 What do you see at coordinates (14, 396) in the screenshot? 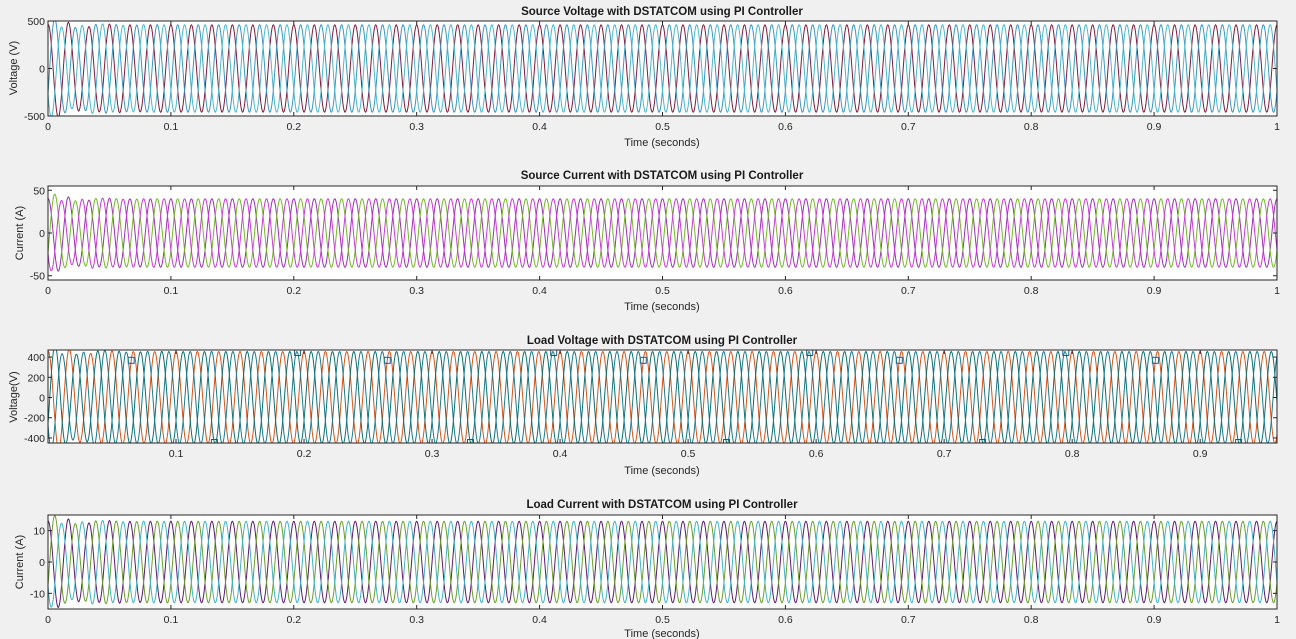
I see `y-axis-label: Voltage(V)` at bounding box center [14, 396].